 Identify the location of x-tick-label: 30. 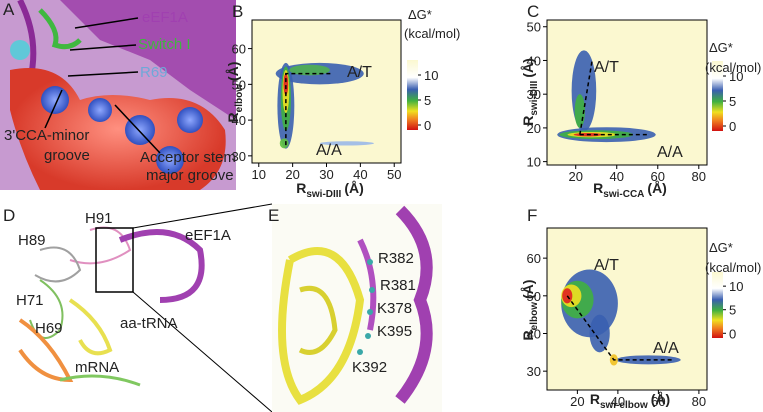
(326, 174).